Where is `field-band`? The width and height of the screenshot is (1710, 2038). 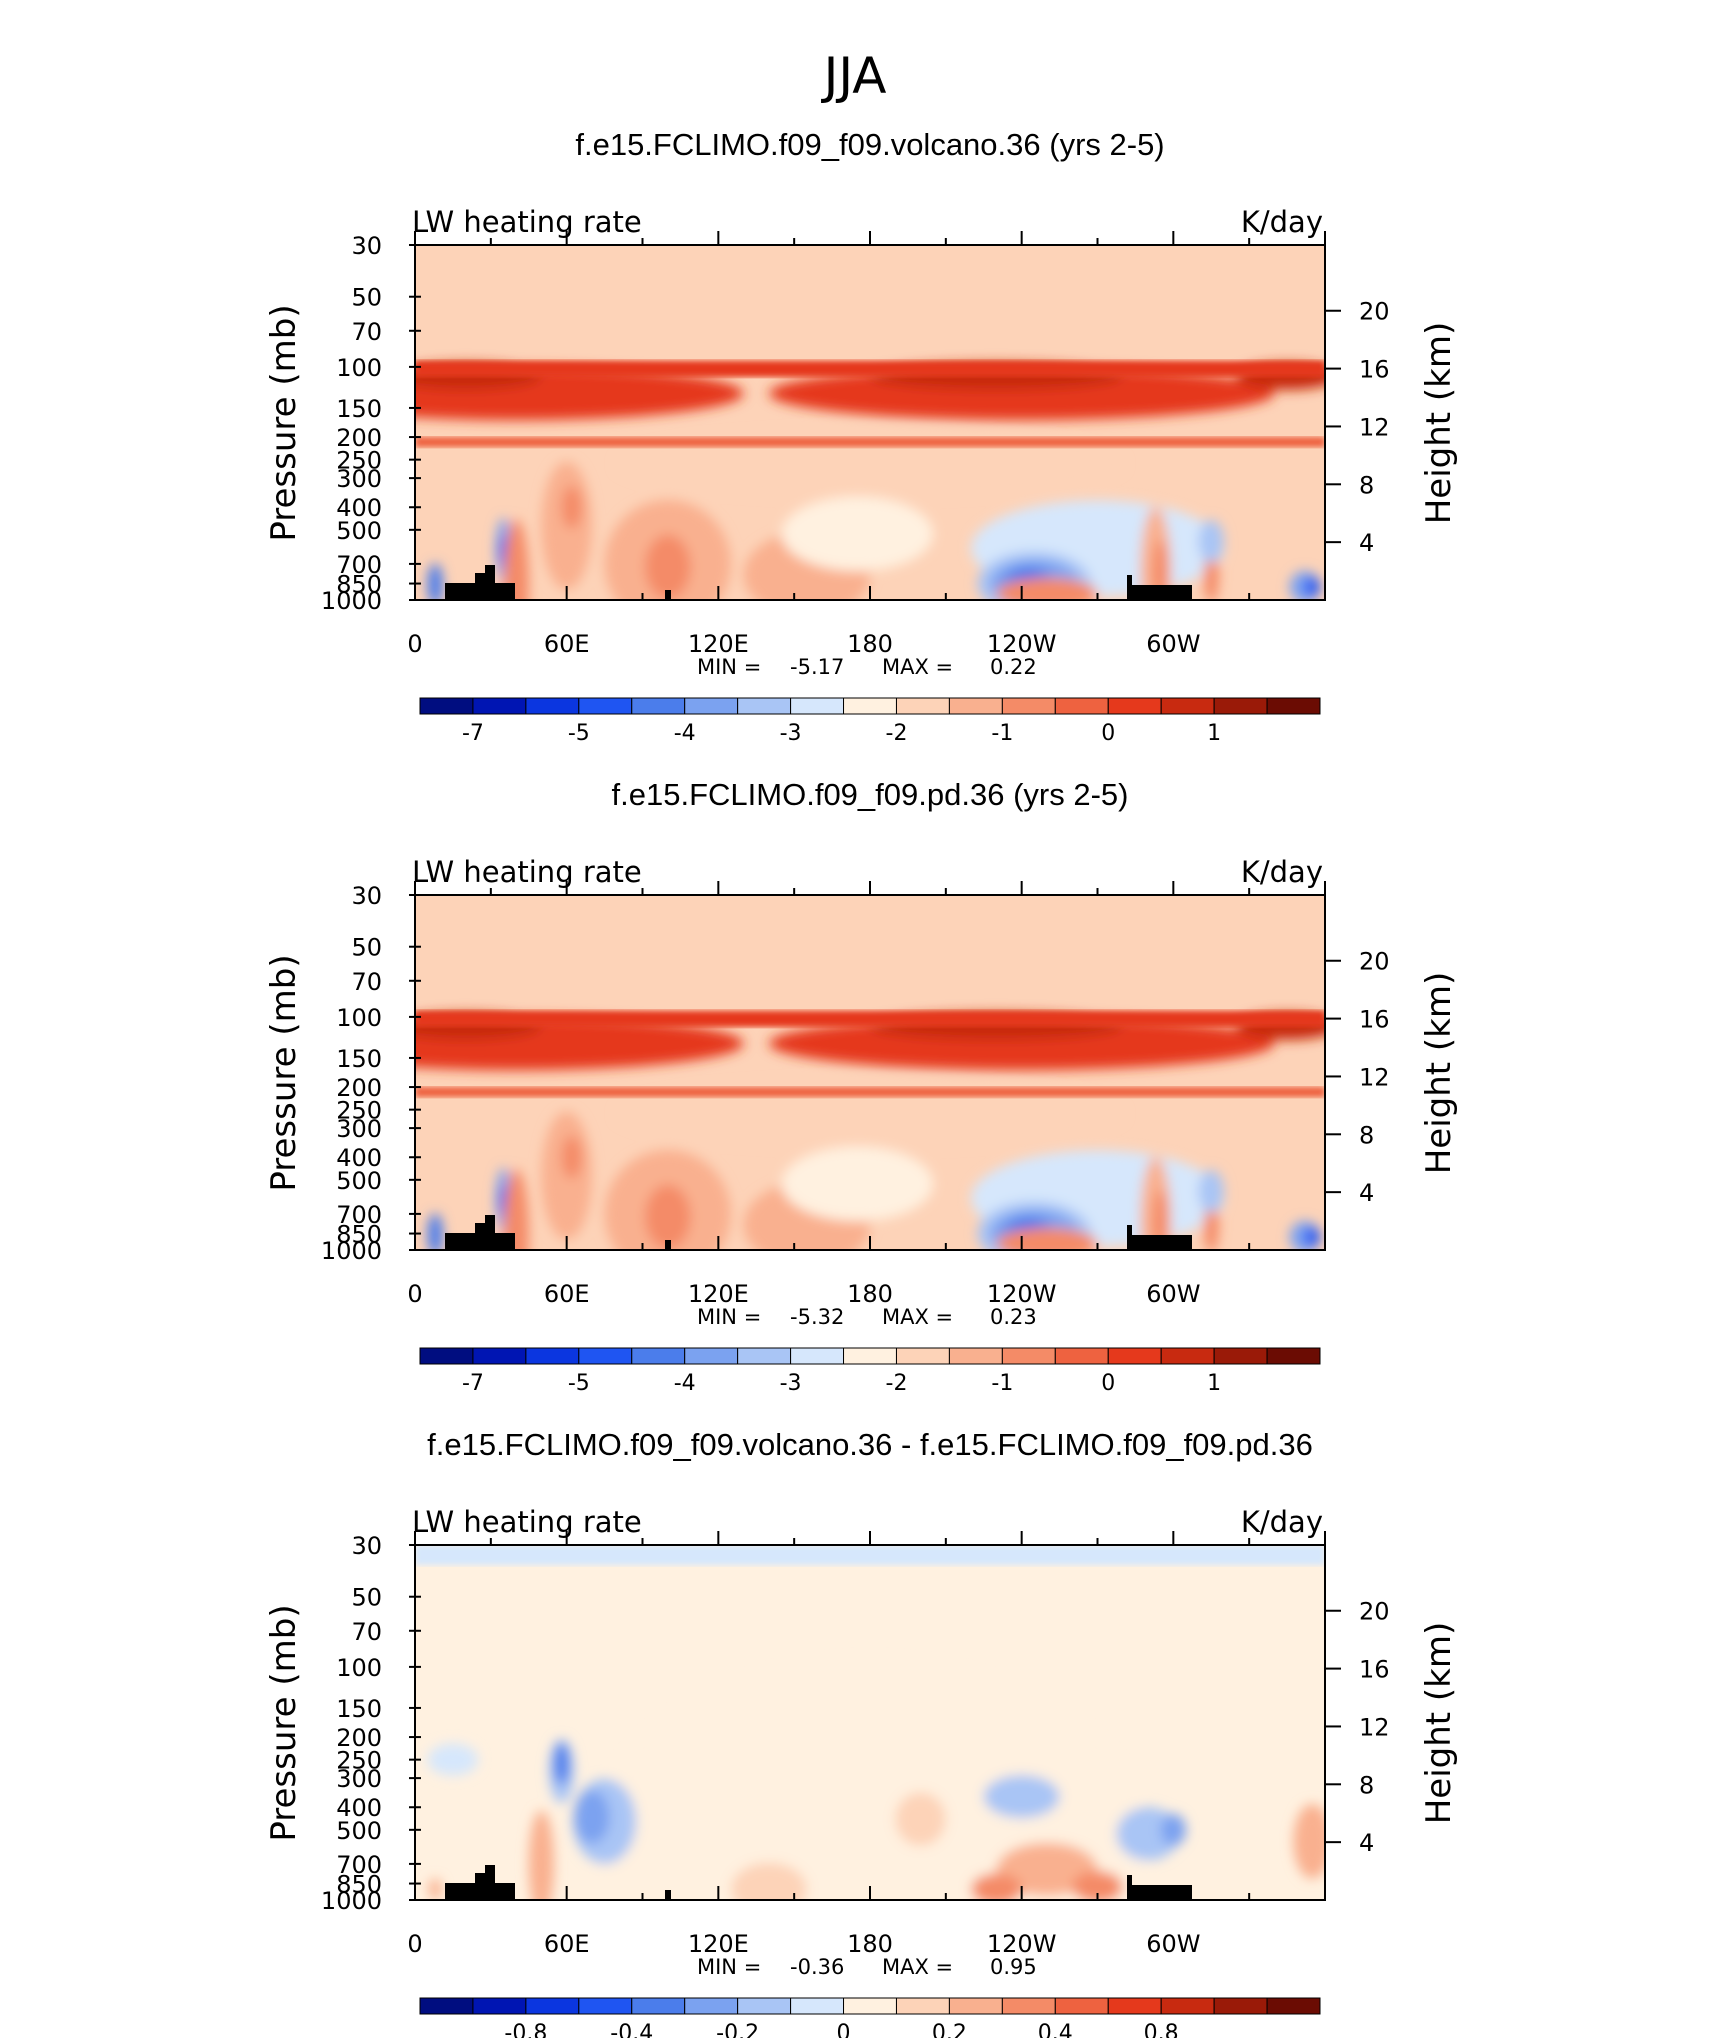 field-band is located at coordinates (870, 442).